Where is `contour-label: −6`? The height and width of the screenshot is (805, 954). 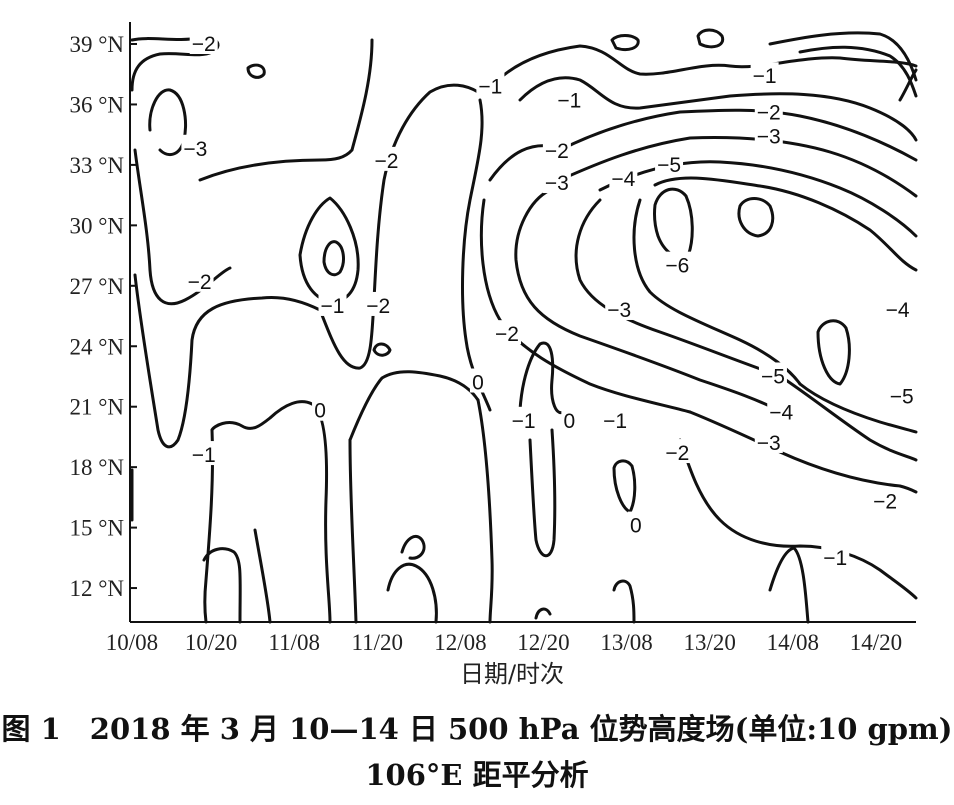
contour-label: −6 is located at coordinates (677, 266).